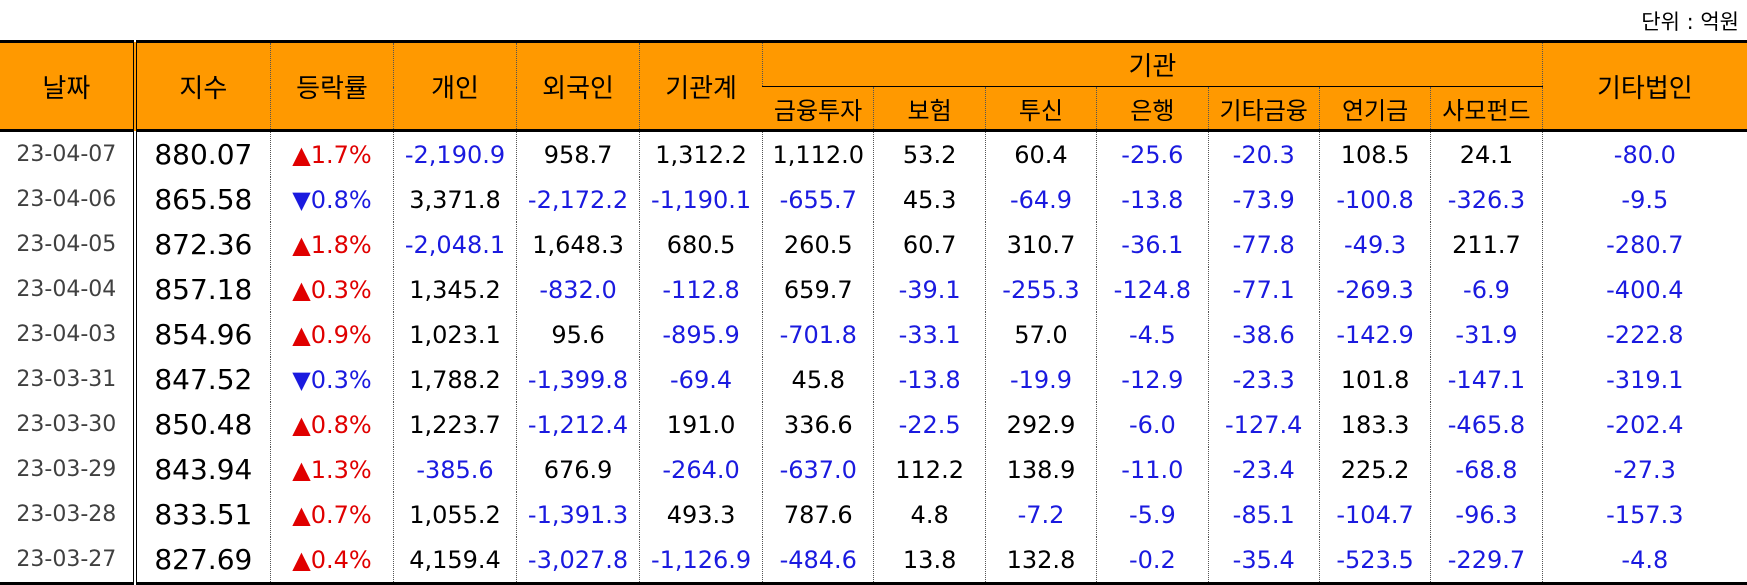 The image size is (1747, 585). I want to click on change-value: 0.8%, so click(341, 199).